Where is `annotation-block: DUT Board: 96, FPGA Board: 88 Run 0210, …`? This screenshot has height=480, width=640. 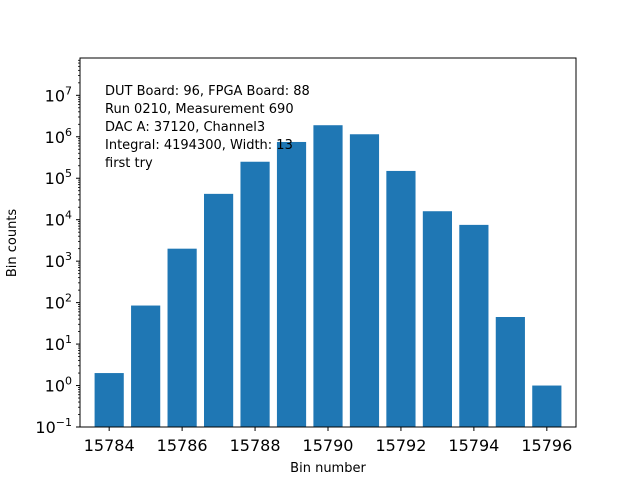
annotation-block: DUT Board: 96, FPGA Board: 88 Run 0210, … is located at coordinates (207, 127).